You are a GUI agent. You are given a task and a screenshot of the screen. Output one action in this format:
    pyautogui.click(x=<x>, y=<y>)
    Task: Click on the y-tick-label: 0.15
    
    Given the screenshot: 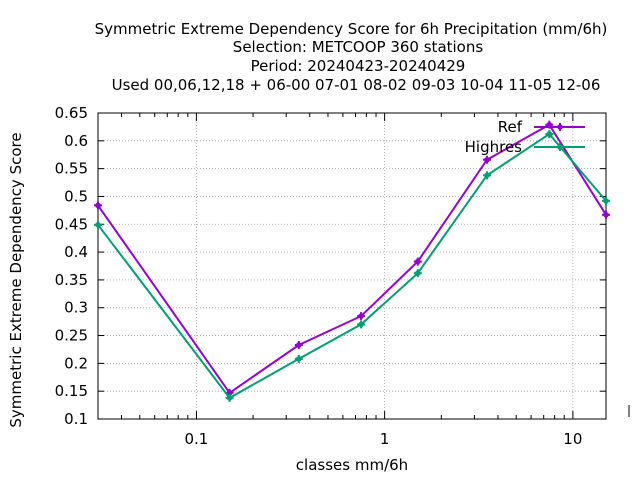 What is the action you would take?
    pyautogui.click(x=71, y=391)
    